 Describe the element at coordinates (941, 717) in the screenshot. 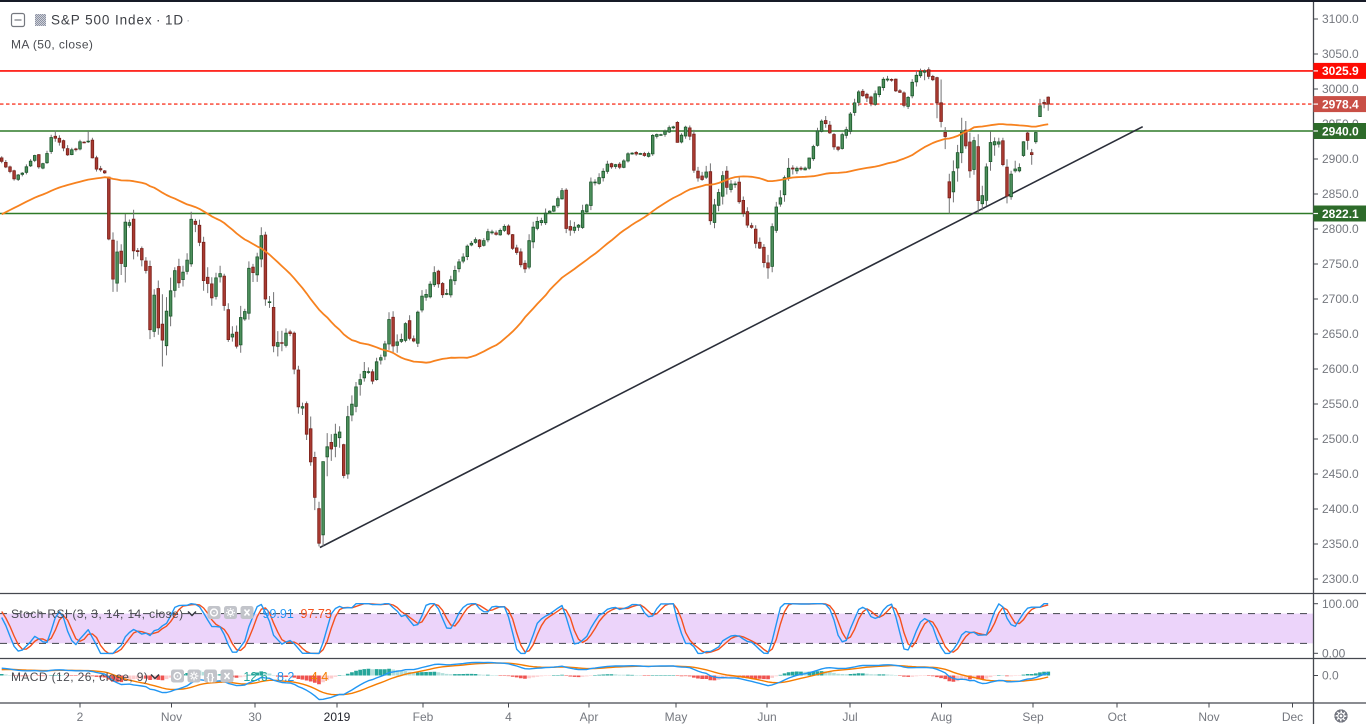

I see `svg-text: Aug` at that location.